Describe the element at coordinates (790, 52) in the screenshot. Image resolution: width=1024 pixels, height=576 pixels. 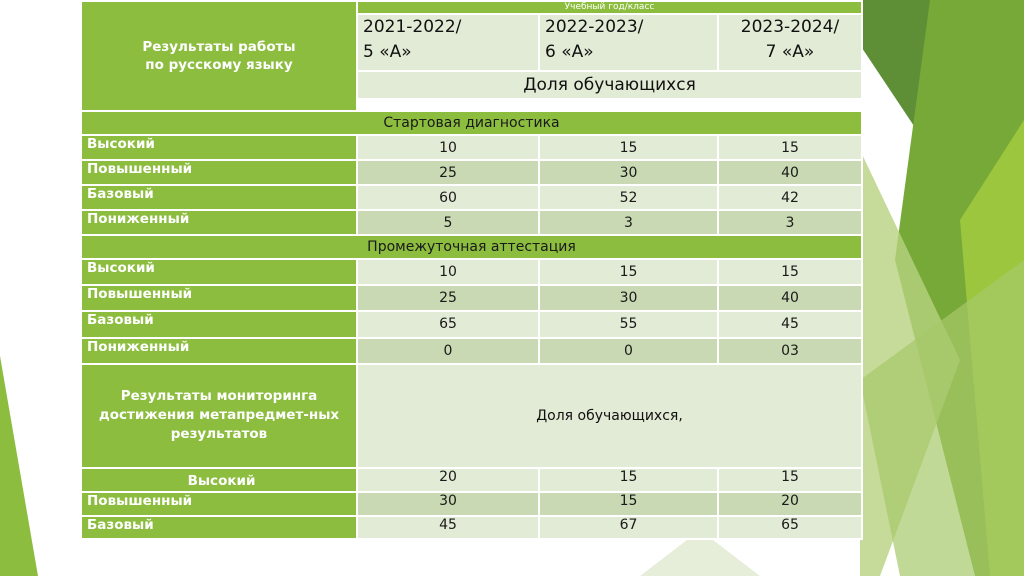
I see `year-2023-line2: 7 «А»` at that location.